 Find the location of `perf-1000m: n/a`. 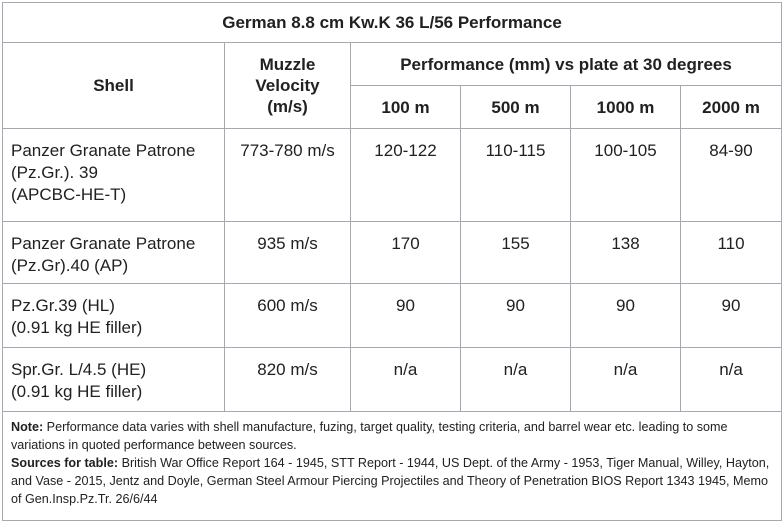

perf-1000m: n/a is located at coordinates (625, 379).